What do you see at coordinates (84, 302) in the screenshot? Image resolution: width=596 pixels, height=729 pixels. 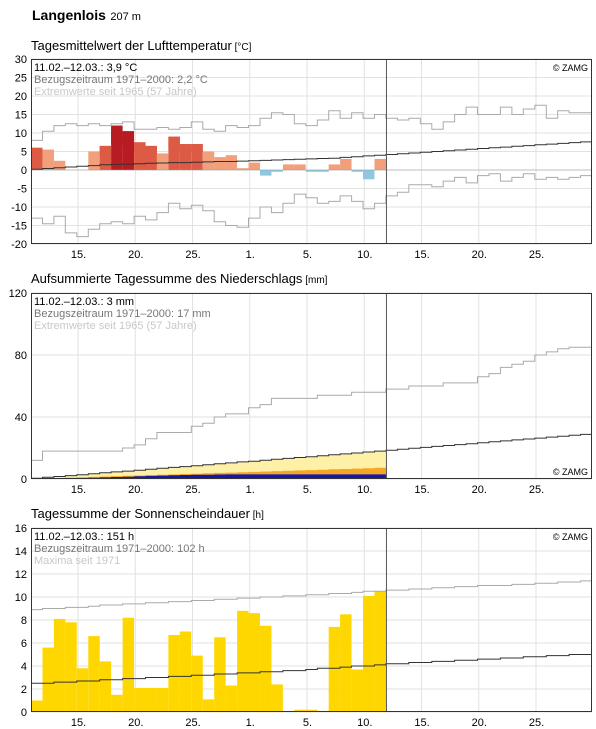 I see `legend-current: 11.02.–12.03.: 3 mm` at bounding box center [84, 302].